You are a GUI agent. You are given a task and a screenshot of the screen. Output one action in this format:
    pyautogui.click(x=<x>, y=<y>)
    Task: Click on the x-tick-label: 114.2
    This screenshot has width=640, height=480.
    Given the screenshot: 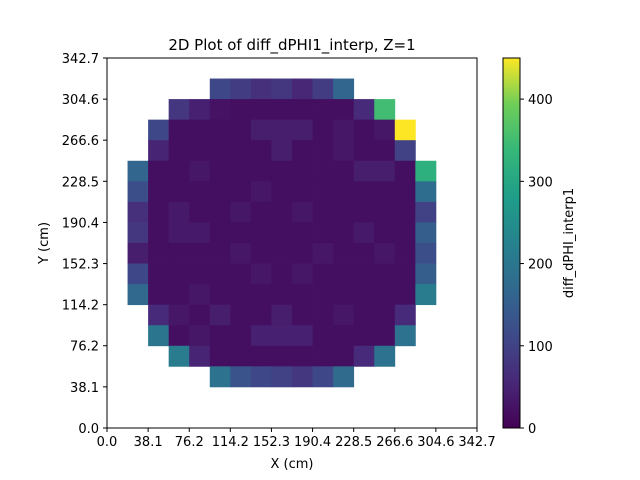 What is the action you would take?
    pyautogui.click(x=230, y=442)
    